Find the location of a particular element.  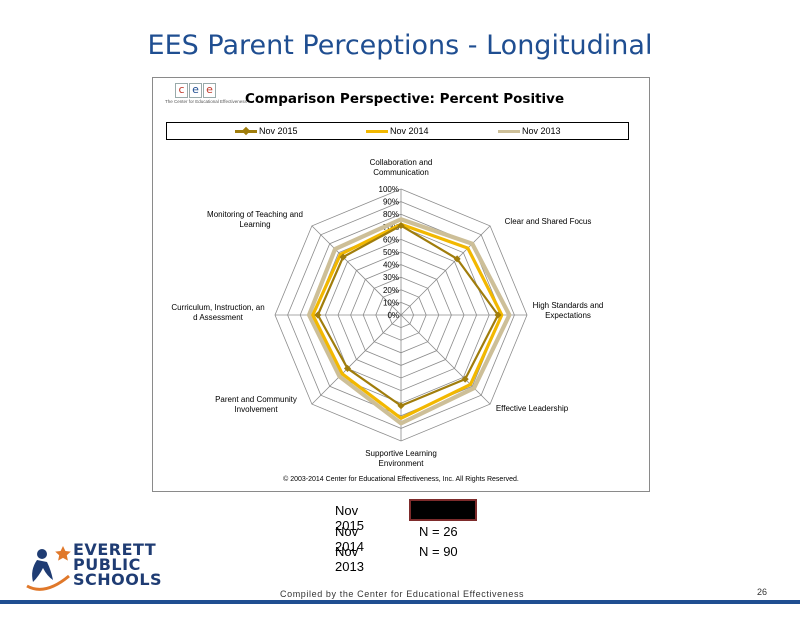

legend-item-nov-2014: Nov 2014 is located at coordinates (397, 131).